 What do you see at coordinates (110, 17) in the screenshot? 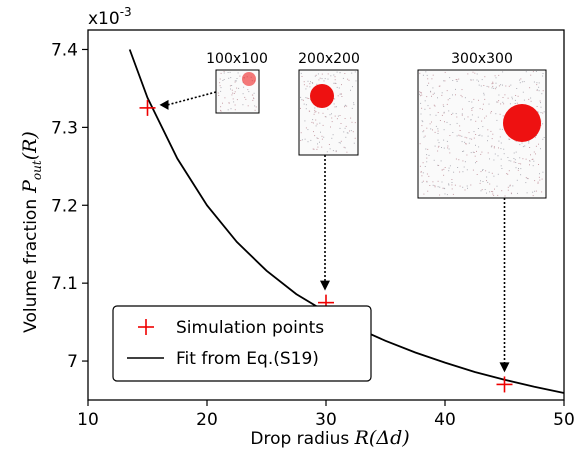
I see `y-multiplier-label: x10-3` at bounding box center [110, 17].